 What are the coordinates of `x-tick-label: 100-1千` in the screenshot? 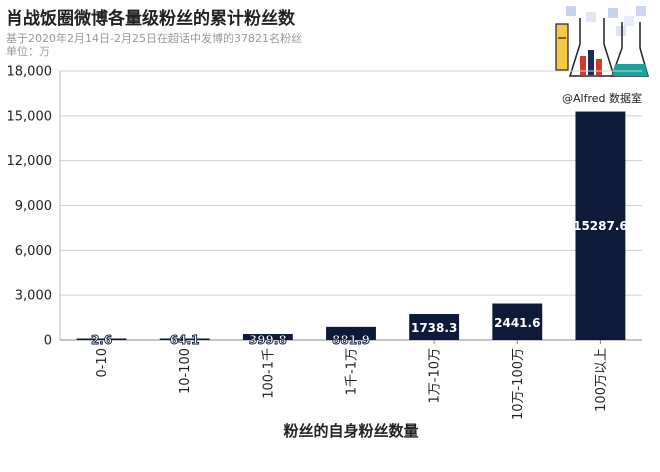 It's located at (268, 373).